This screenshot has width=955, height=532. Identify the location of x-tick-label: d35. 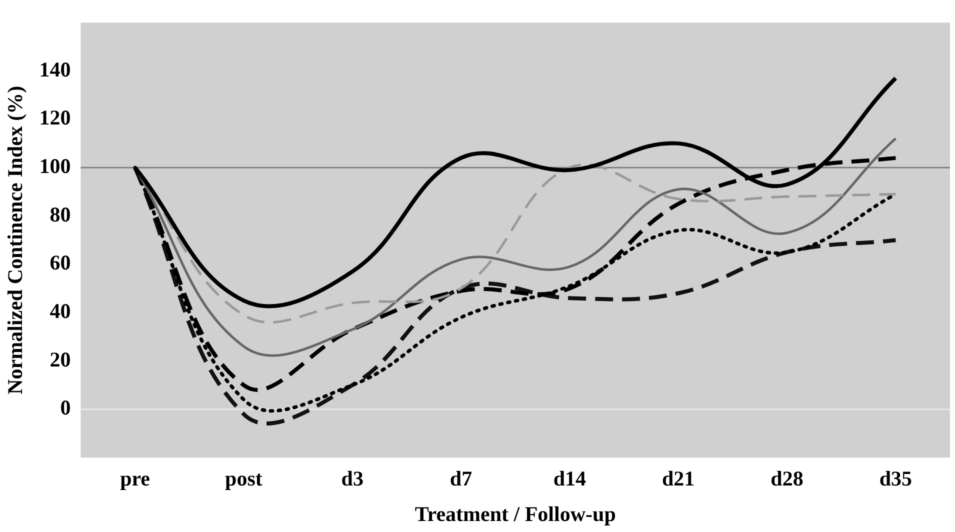
(895, 478).